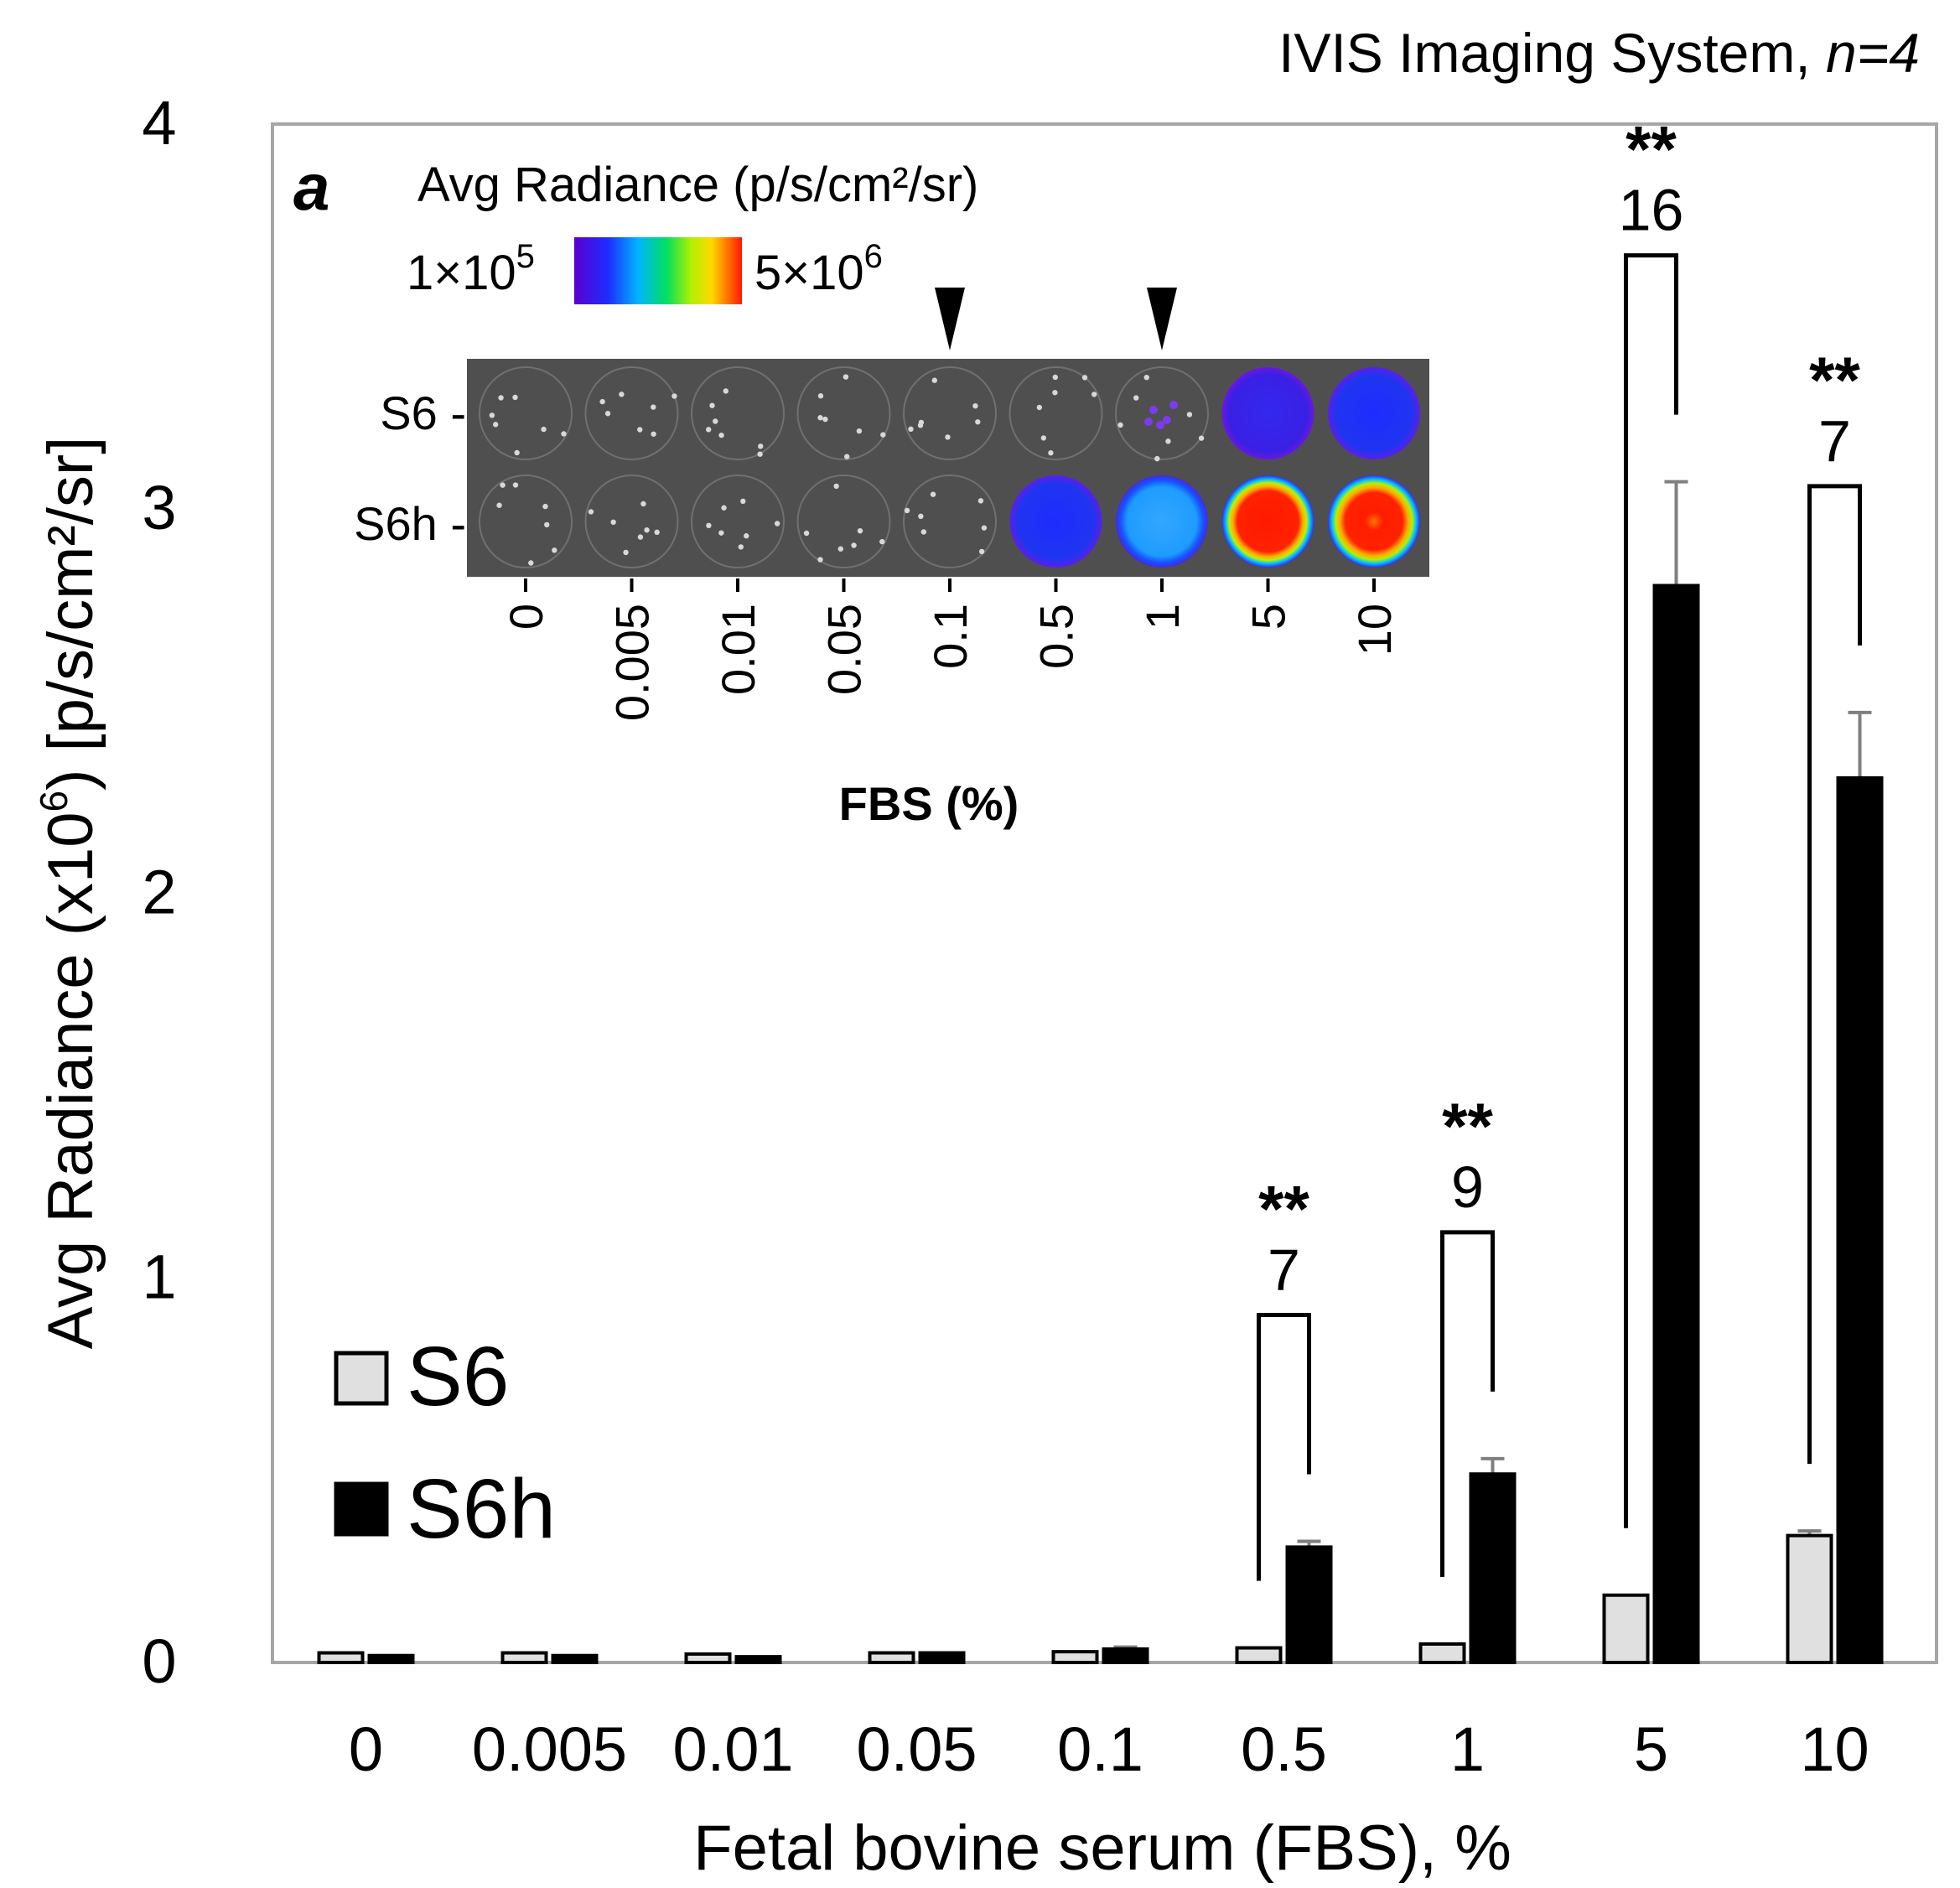  Describe the element at coordinates (738, 413) in the screenshot. I see `well-s6-0.01` at that location.